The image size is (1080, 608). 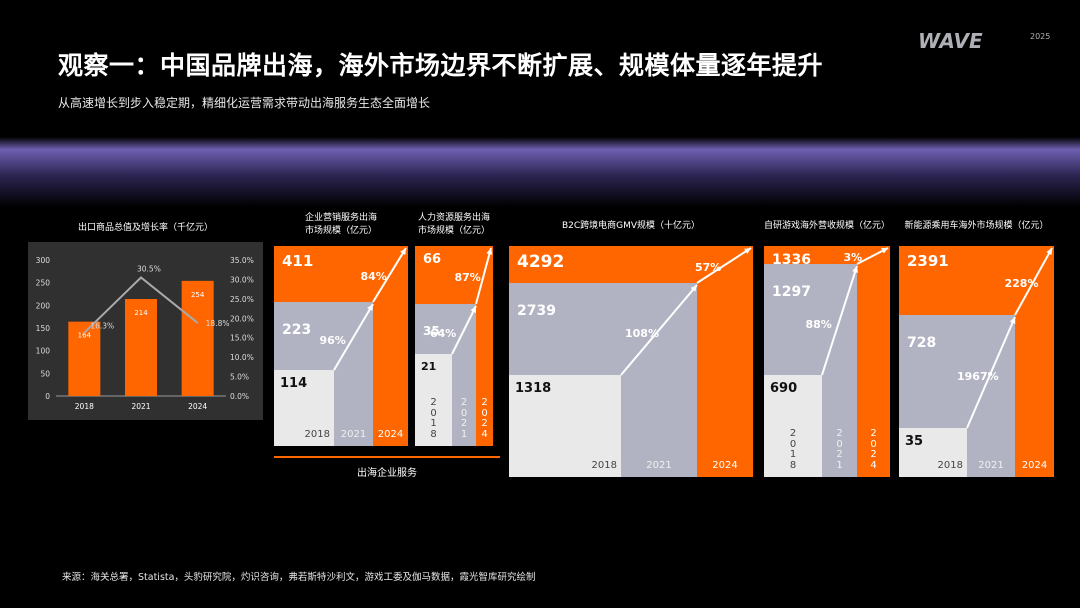 What do you see at coordinates (43, 283) in the screenshot?
I see `y-tick-label: 250` at bounding box center [43, 283].